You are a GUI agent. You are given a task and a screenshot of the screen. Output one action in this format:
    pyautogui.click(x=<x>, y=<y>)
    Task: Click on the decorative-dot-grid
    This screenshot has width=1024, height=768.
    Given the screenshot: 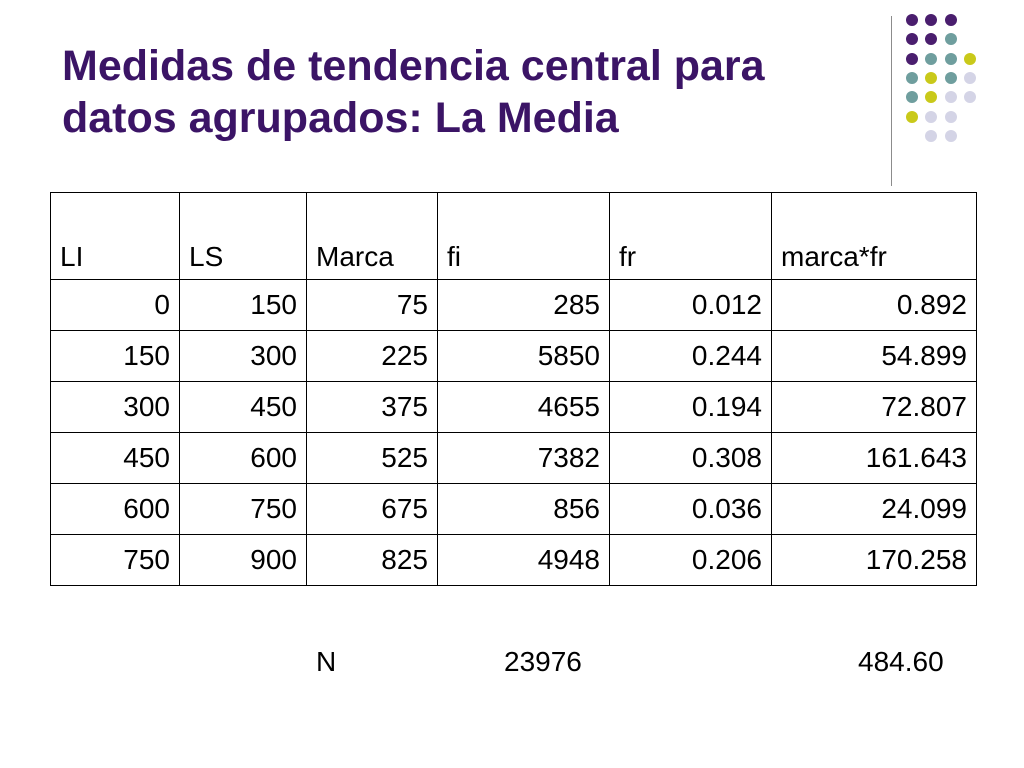 What is the action you would take?
    pyautogui.click(x=961, y=89)
    